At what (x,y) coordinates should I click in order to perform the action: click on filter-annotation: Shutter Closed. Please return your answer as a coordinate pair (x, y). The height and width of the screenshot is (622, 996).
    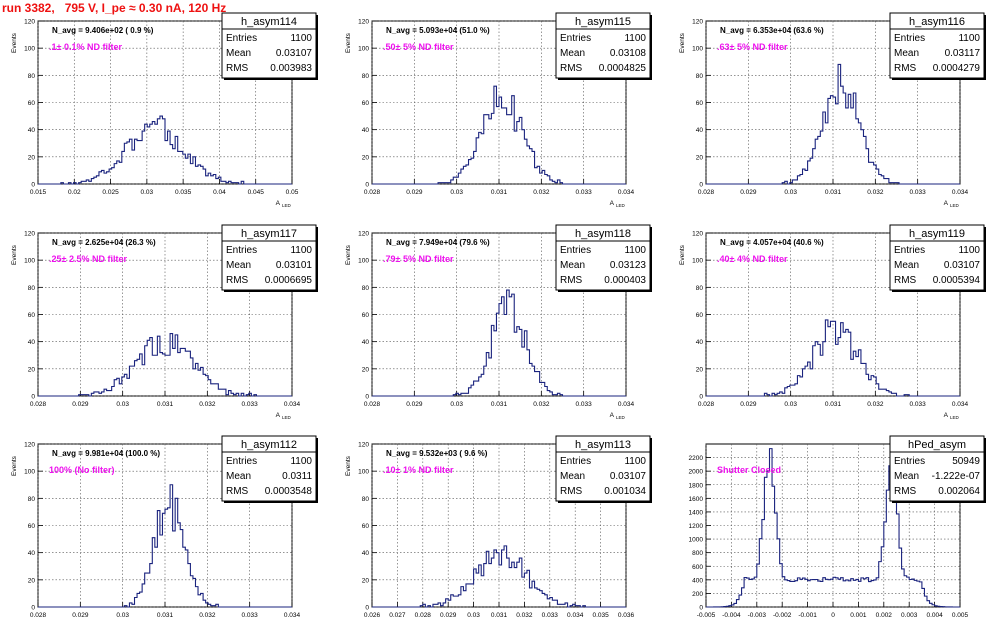
    Looking at the image, I should click on (749, 470).